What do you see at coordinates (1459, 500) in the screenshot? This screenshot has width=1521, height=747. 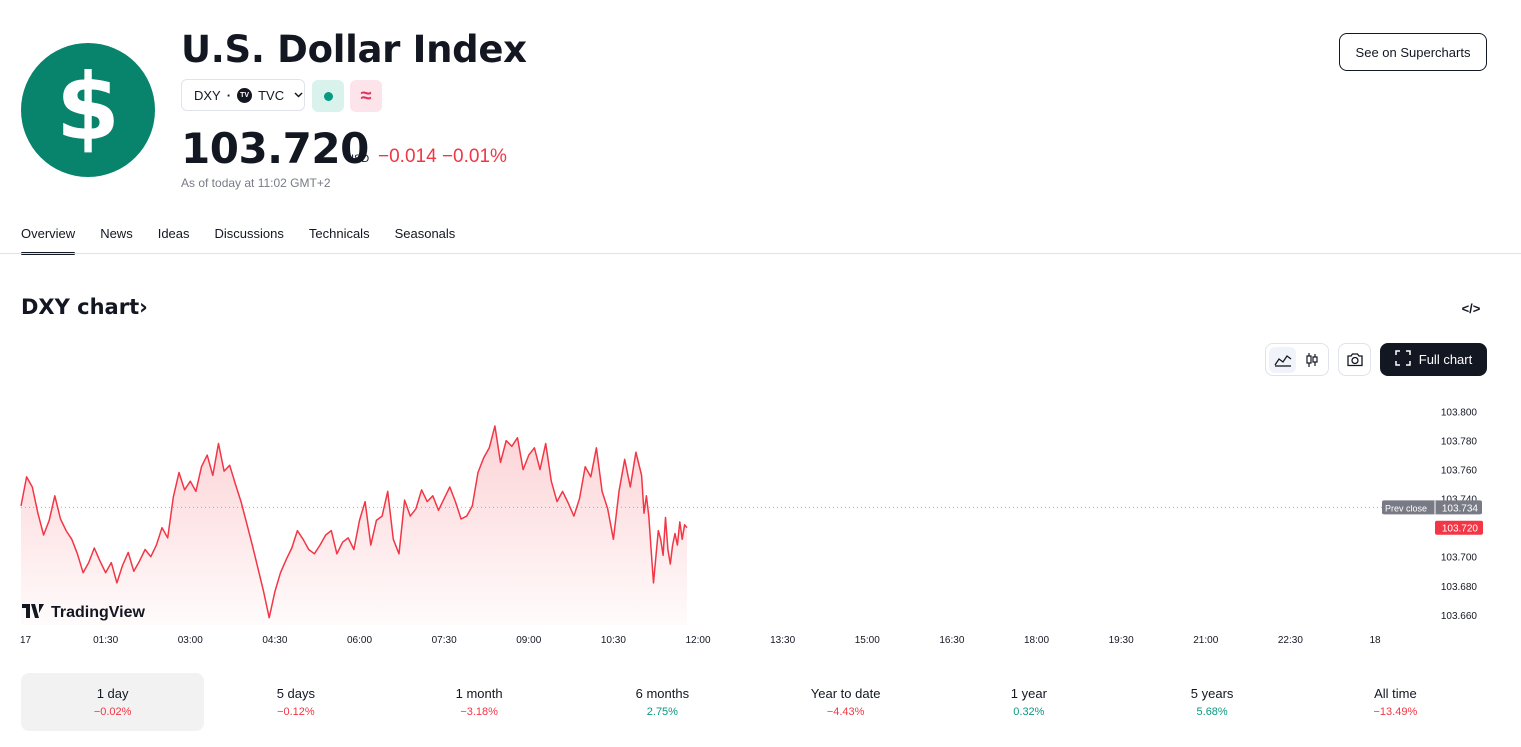 I see `y-tick-label: 103.740` at bounding box center [1459, 500].